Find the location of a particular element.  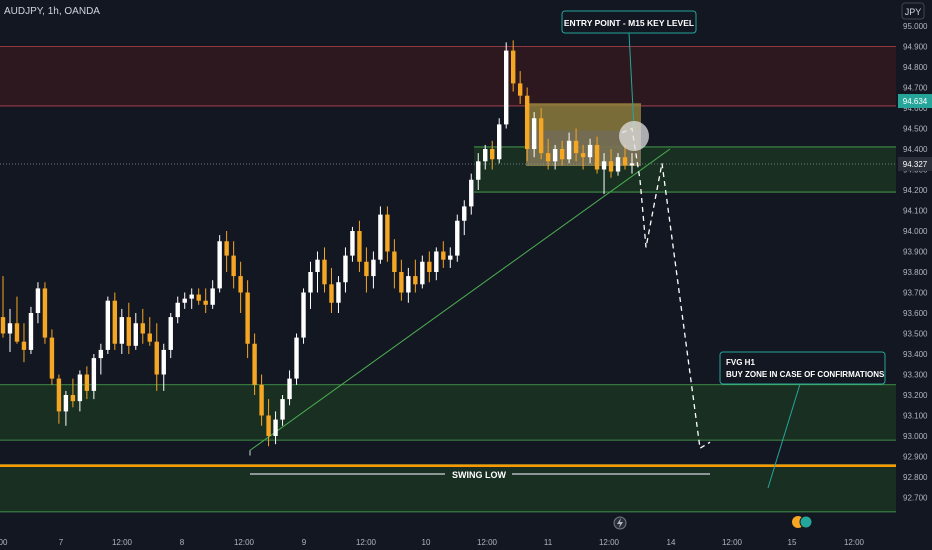

fvg-title: FVG H1 is located at coordinates (740, 362).